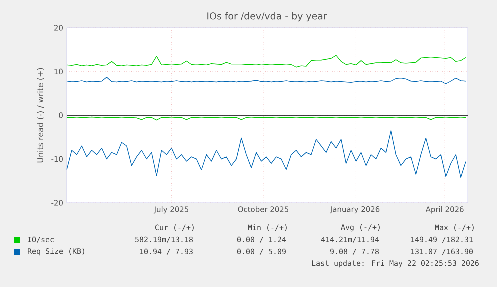 This screenshot has height=287, width=497. Describe the element at coordinates (266, 154) in the screenshot. I see `line-series` at that location.